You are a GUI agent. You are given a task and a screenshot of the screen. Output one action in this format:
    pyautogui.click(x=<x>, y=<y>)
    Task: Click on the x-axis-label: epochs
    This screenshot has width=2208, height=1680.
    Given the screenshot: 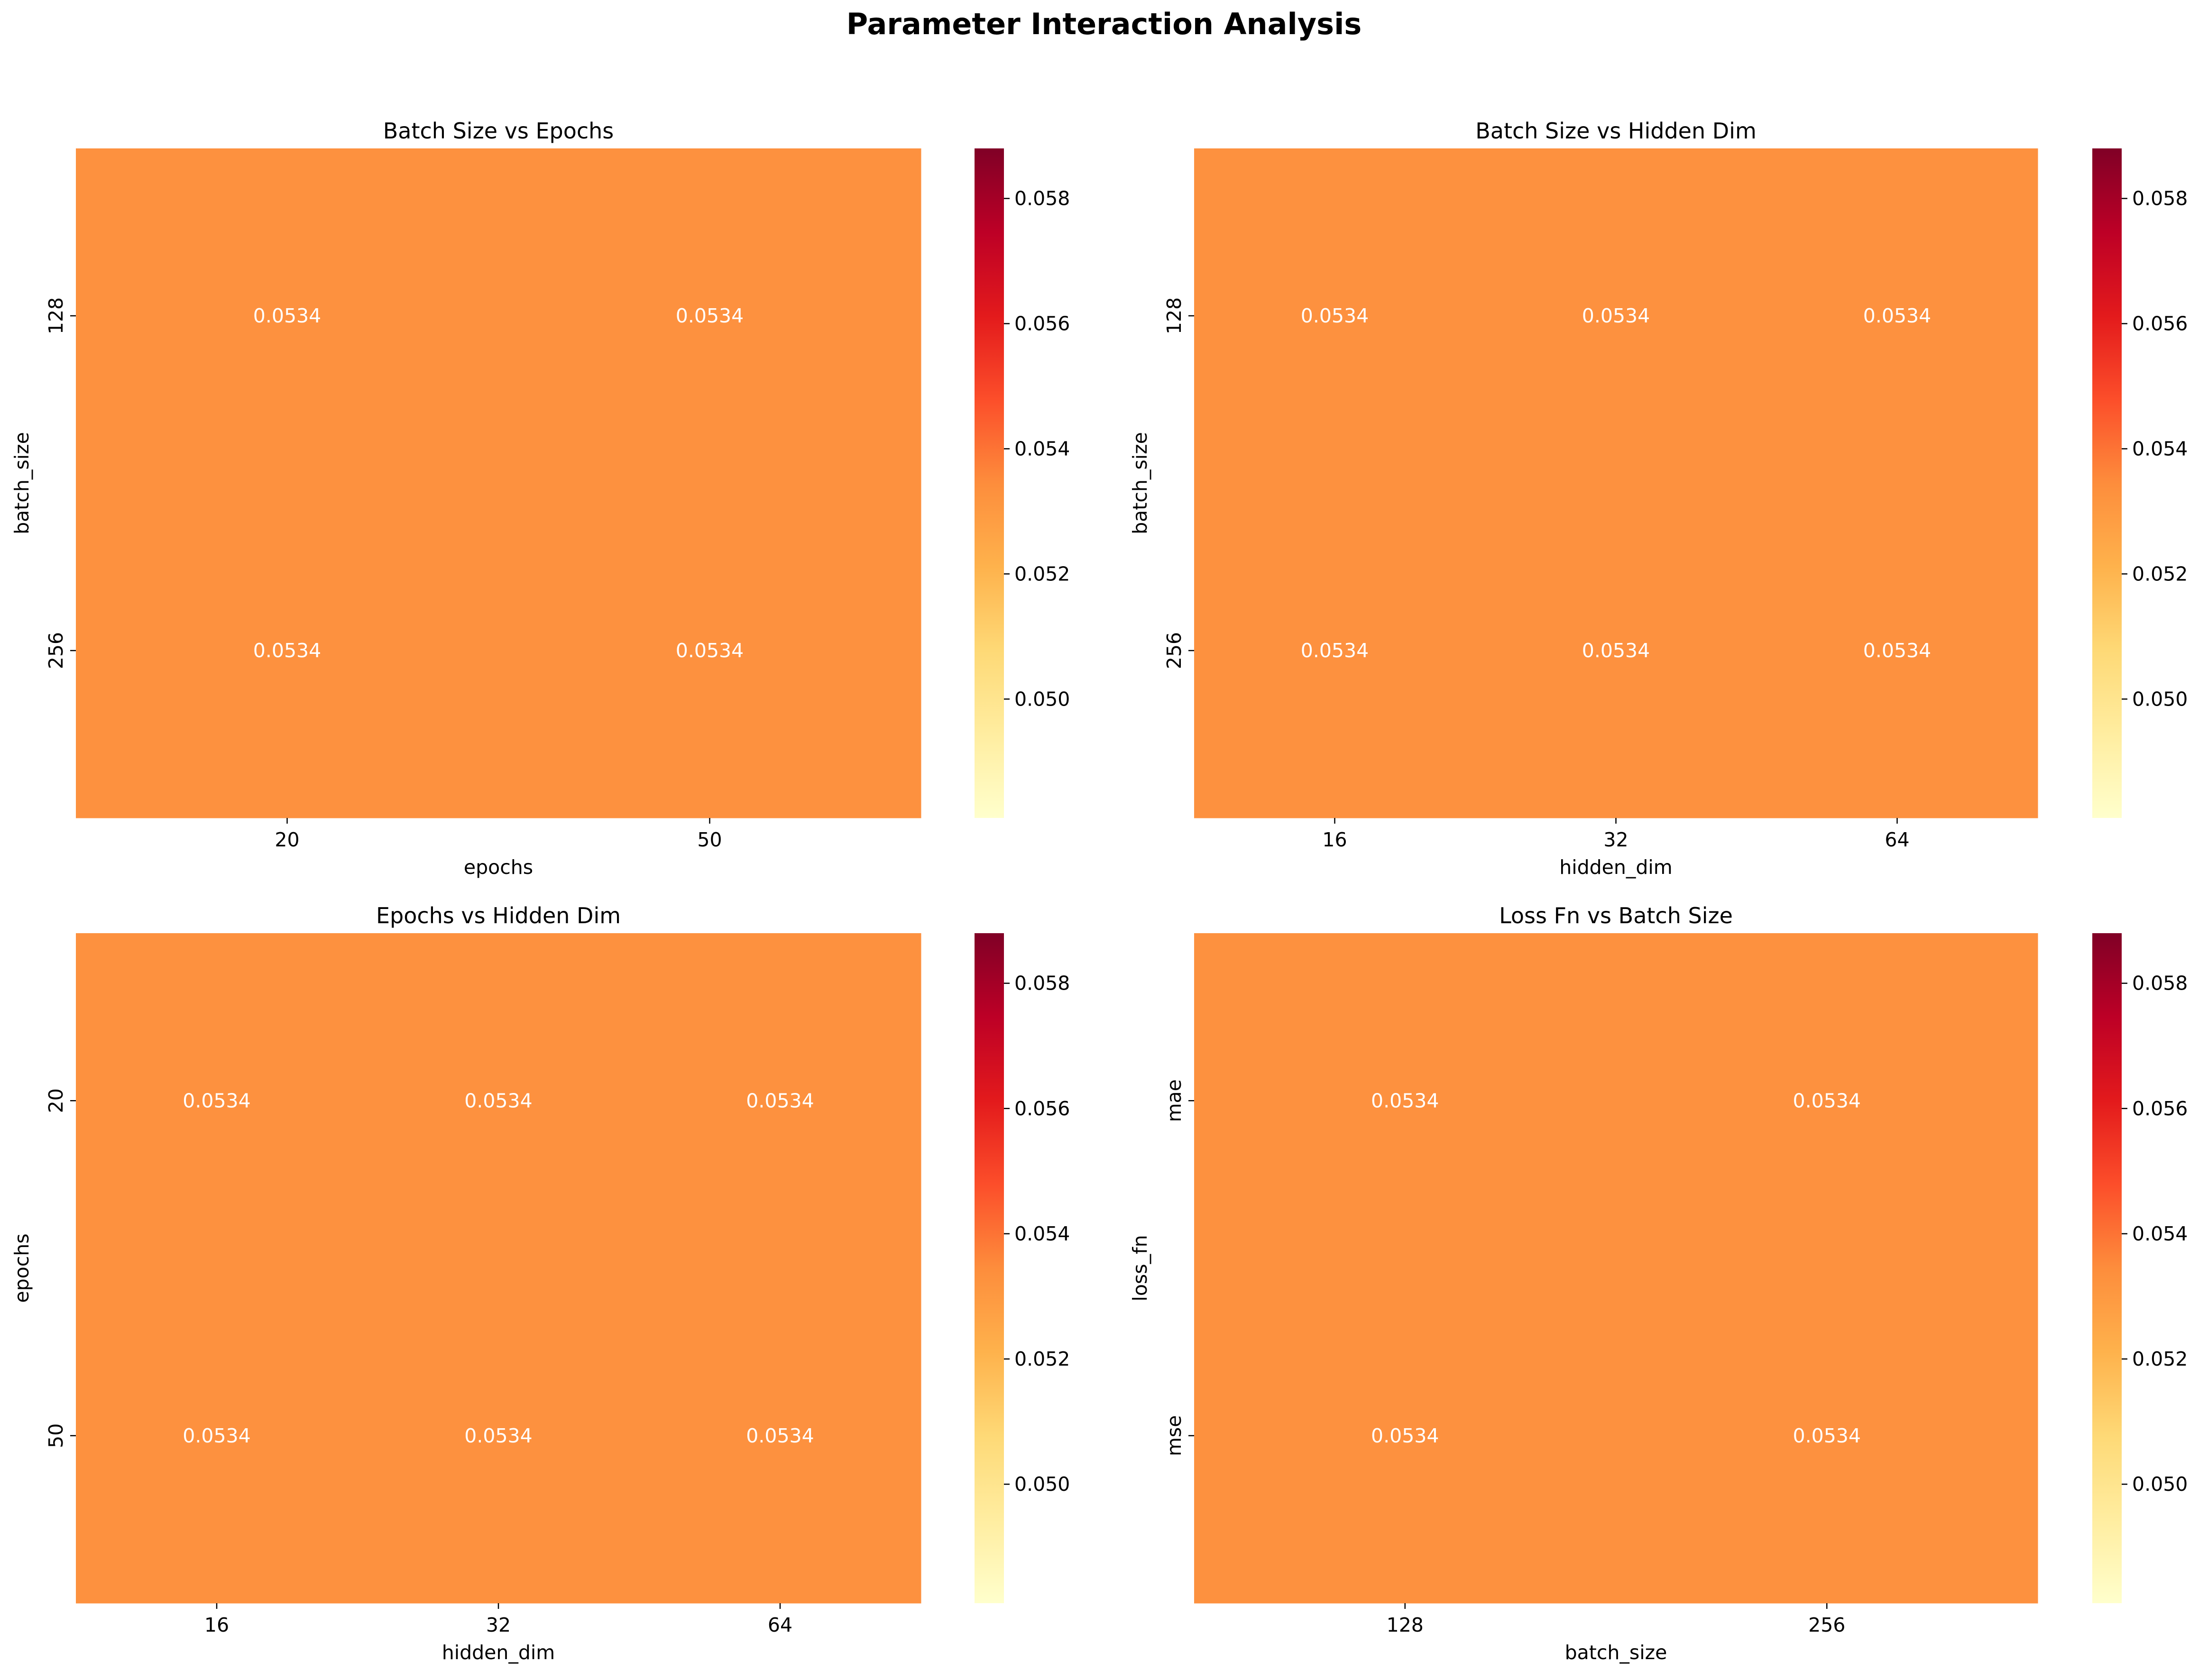 What is the action you would take?
    pyautogui.click(x=498, y=867)
    